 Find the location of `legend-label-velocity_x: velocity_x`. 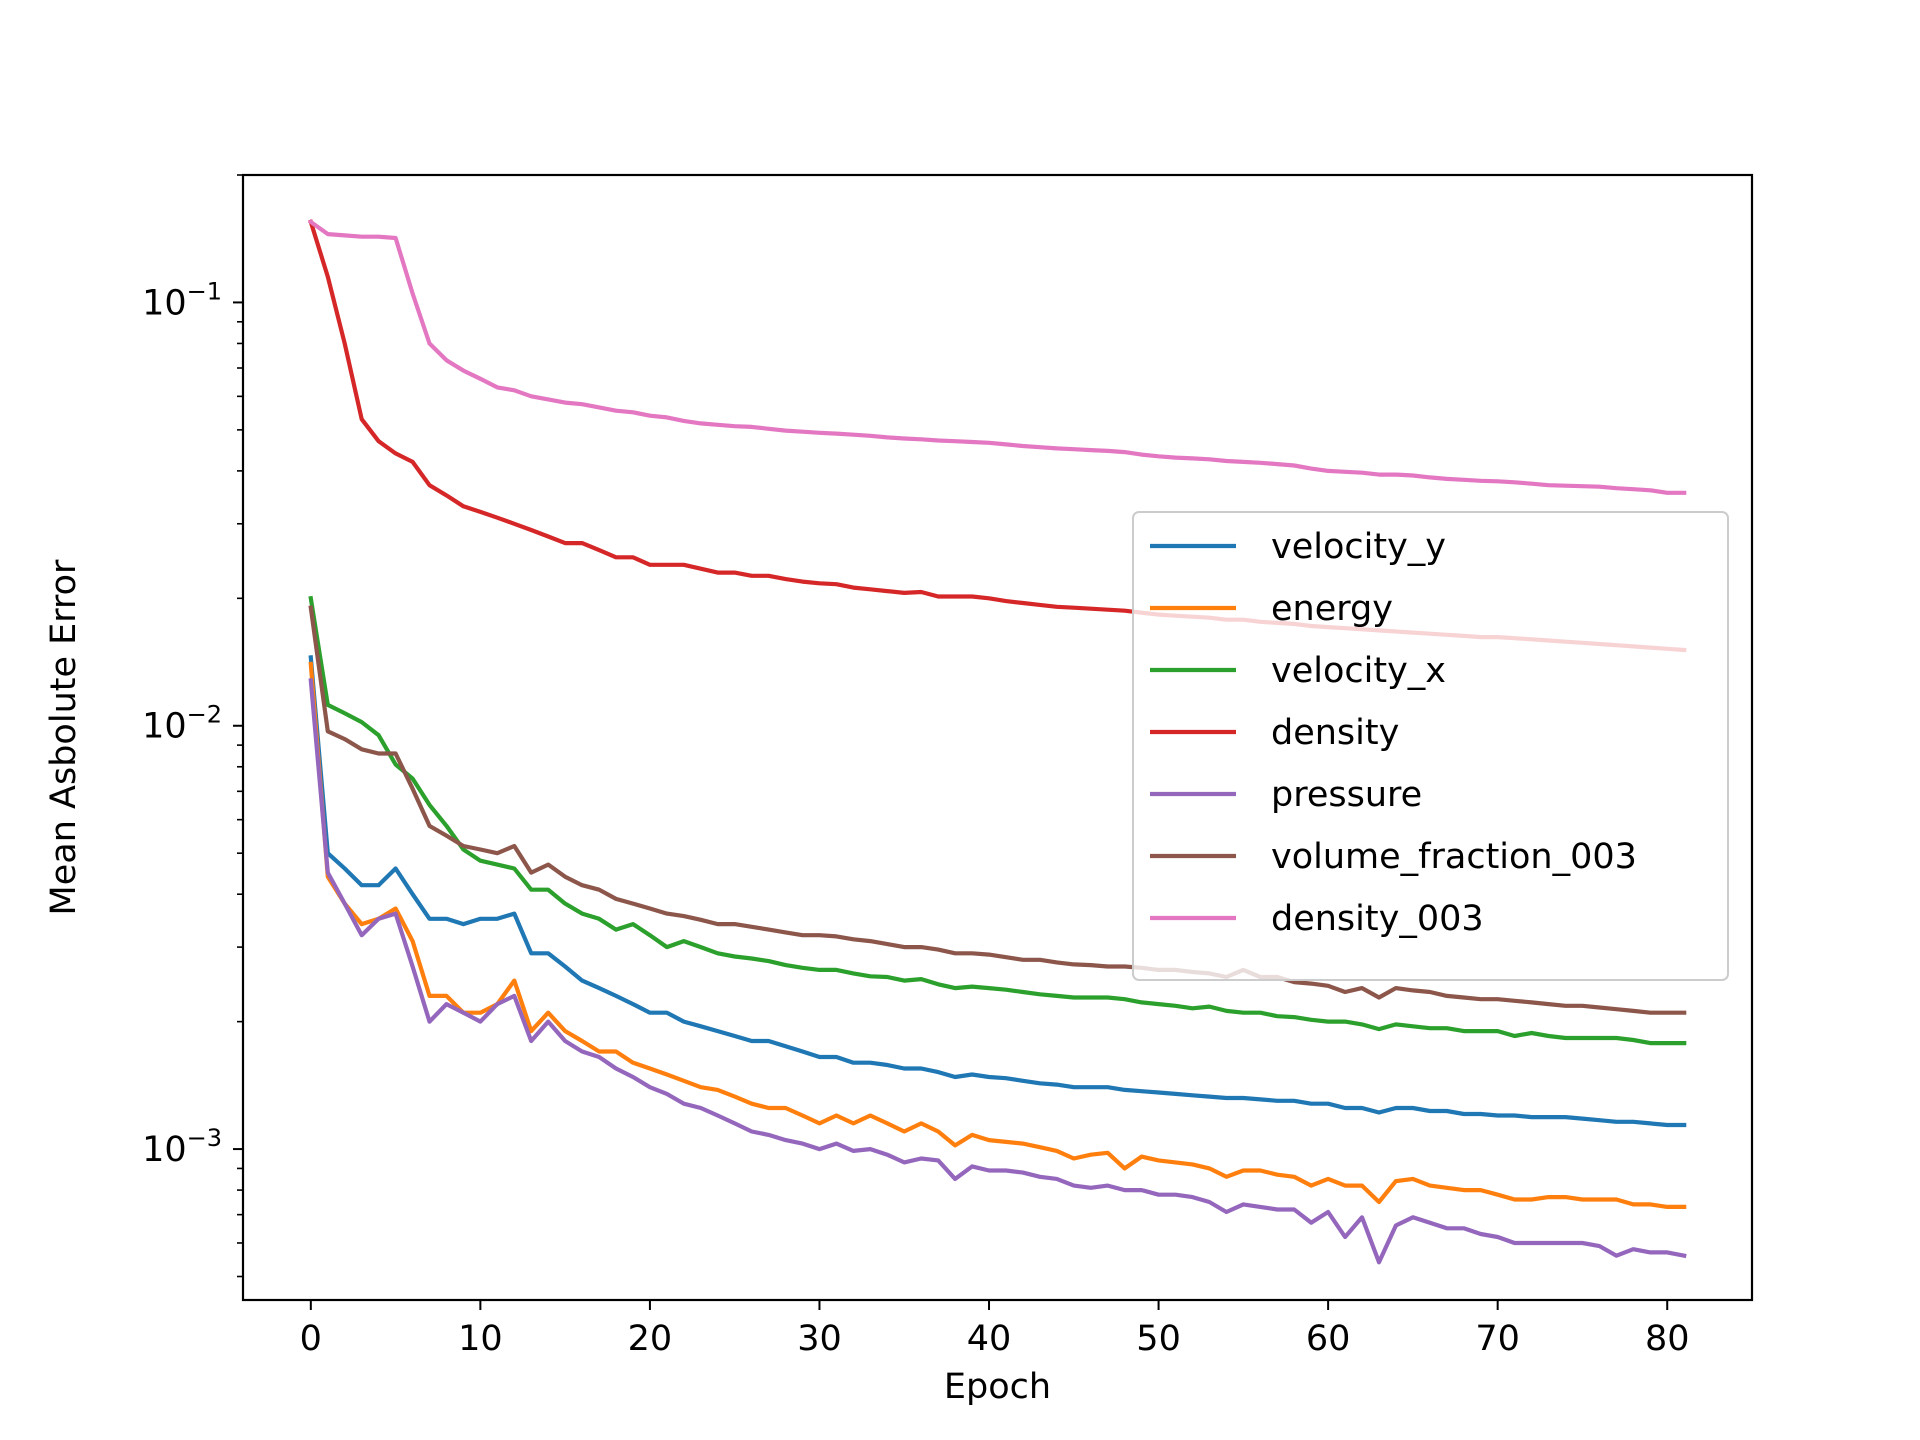

legend-label-velocity_x: velocity_x is located at coordinates (1358, 671).